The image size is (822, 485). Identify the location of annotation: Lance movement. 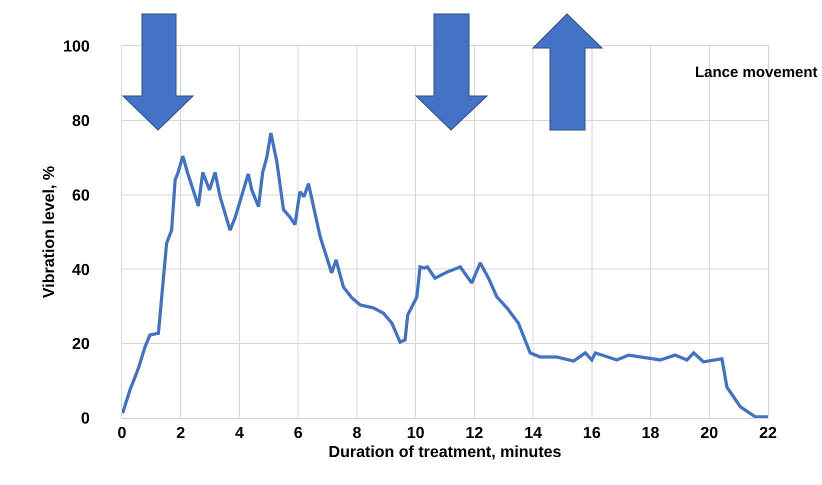
(756, 72).